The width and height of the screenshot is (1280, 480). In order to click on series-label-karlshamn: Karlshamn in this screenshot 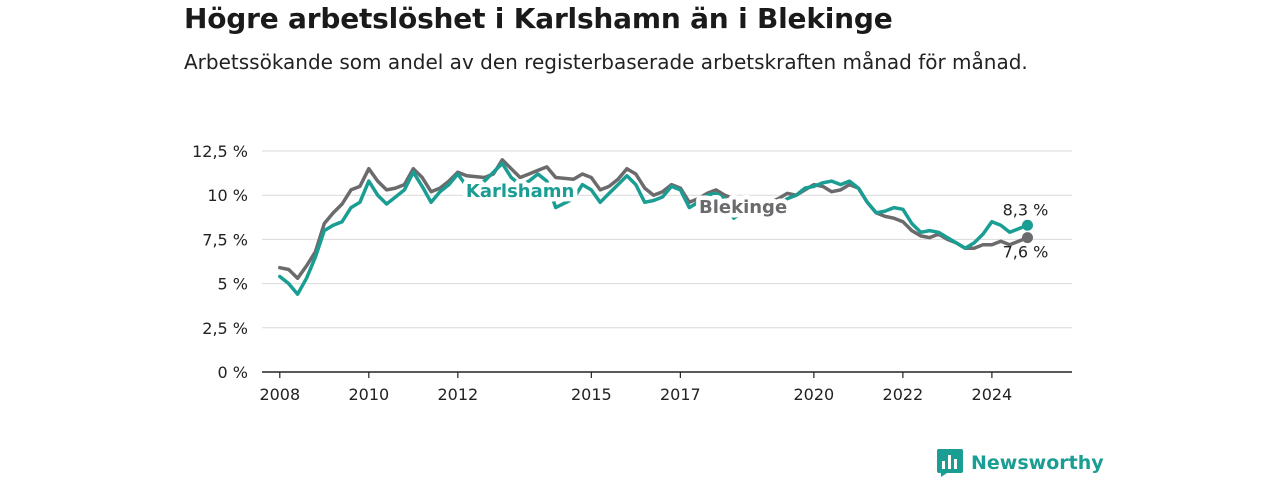, I will do `click(520, 191)`.